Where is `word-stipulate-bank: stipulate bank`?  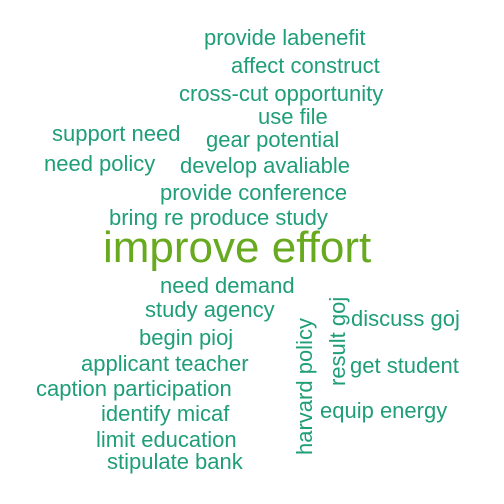
word-stipulate-bank: stipulate bank is located at coordinates (175, 461).